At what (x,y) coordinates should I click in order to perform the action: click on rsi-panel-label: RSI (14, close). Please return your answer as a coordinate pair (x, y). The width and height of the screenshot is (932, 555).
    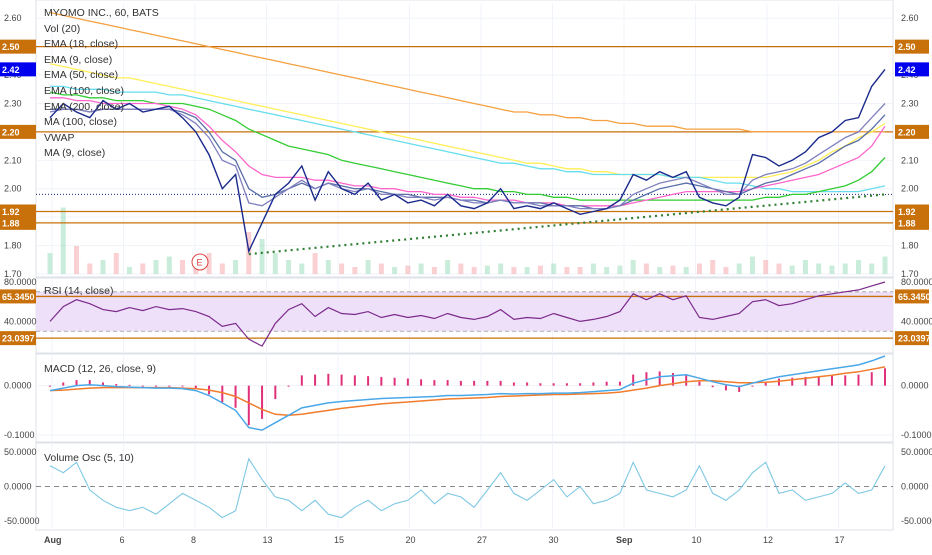
    Looking at the image, I should click on (79, 291).